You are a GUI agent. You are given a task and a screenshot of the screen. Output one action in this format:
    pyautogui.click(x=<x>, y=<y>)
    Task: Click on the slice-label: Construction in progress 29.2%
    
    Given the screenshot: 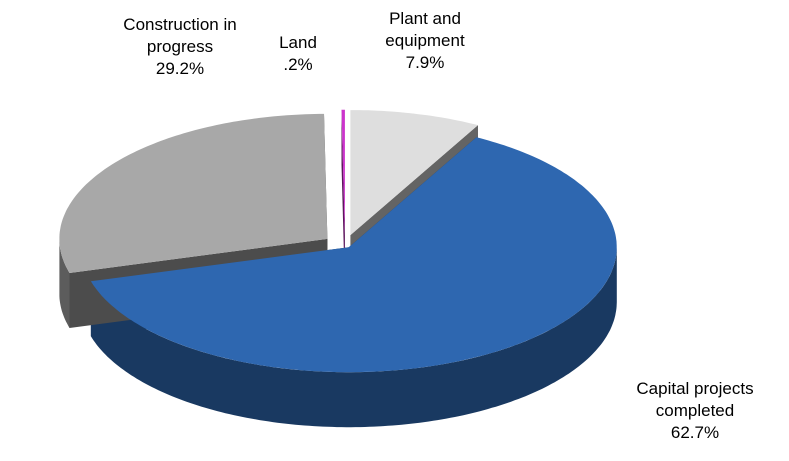 What is the action you would take?
    pyautogui.click(x=180, y=47)
    